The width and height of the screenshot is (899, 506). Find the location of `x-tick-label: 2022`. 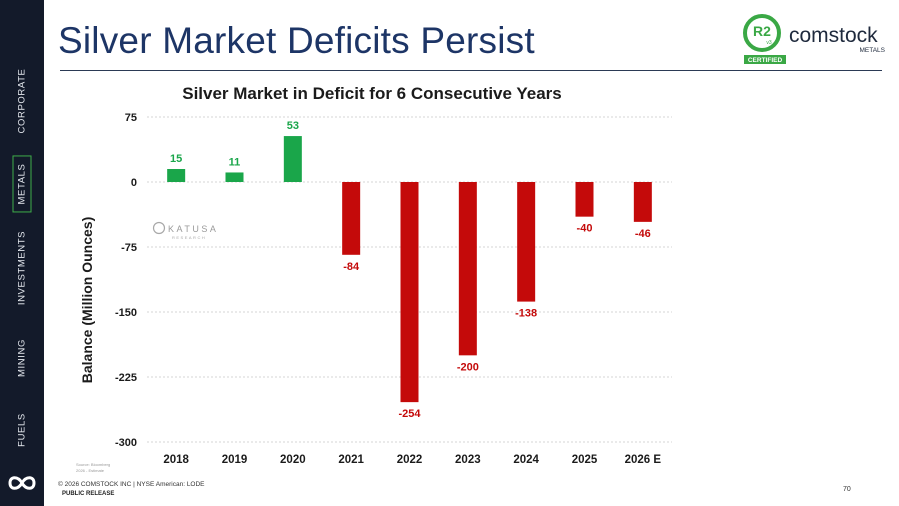

x-tick-label: 2022 is located at coordinates (410, 460).